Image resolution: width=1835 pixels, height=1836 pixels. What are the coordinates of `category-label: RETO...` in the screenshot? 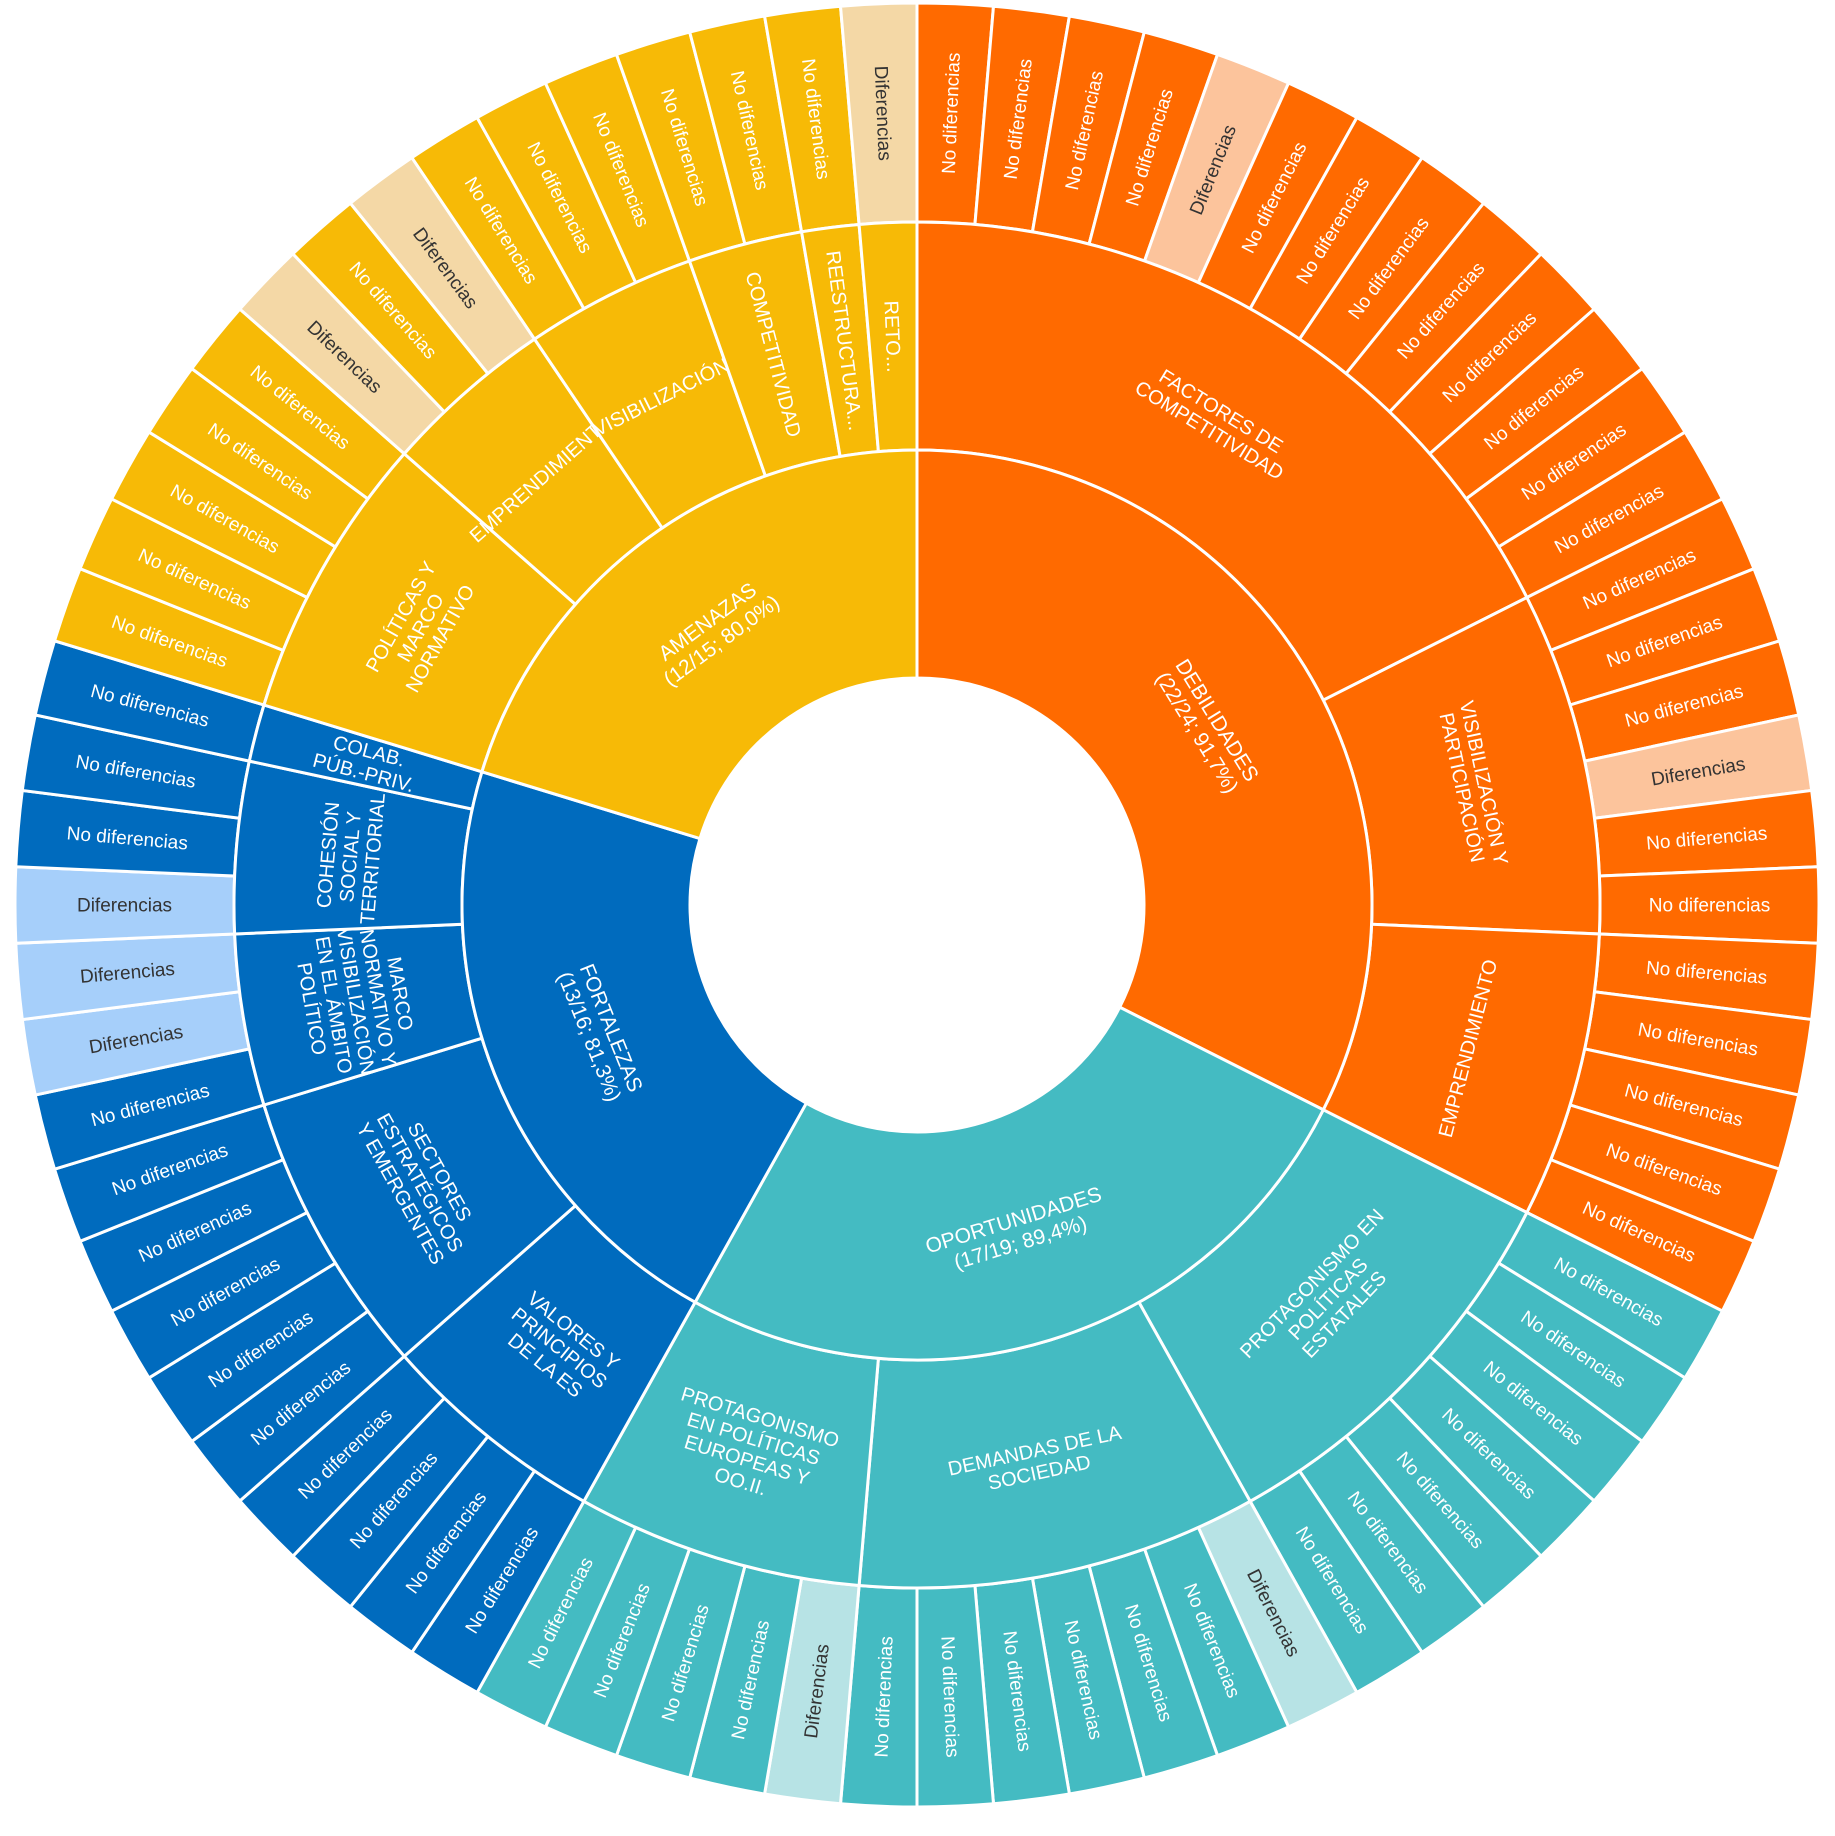 It's located at (891, 336).